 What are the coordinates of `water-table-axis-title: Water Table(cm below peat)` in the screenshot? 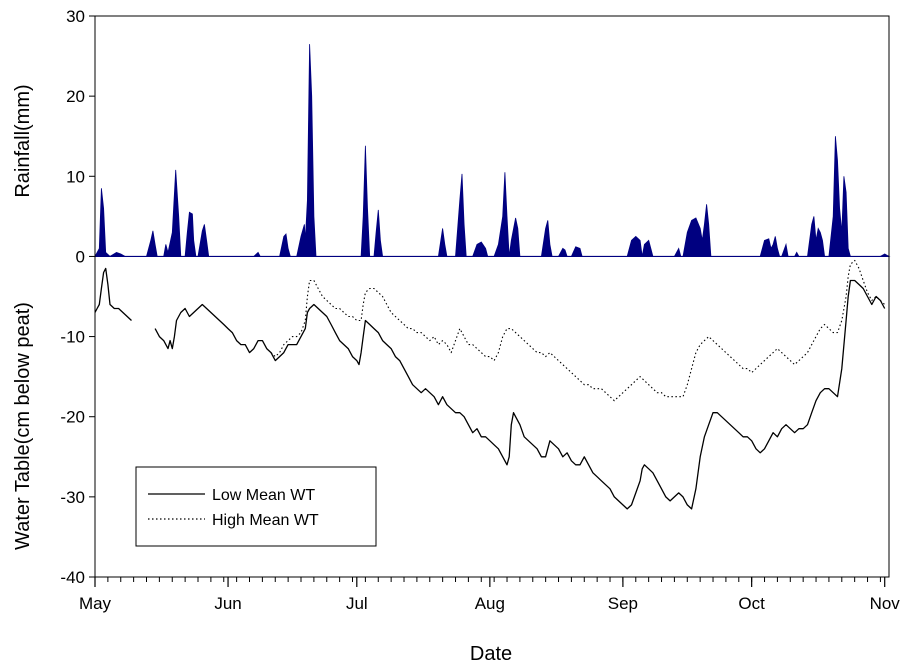 It's located at (23, 426).